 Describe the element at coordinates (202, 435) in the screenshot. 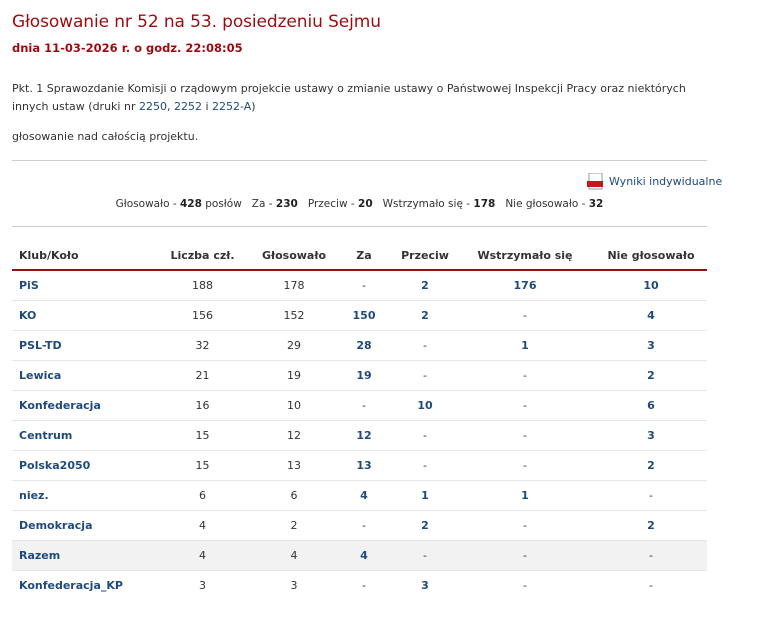

I see `table-cell: 15` at that location.